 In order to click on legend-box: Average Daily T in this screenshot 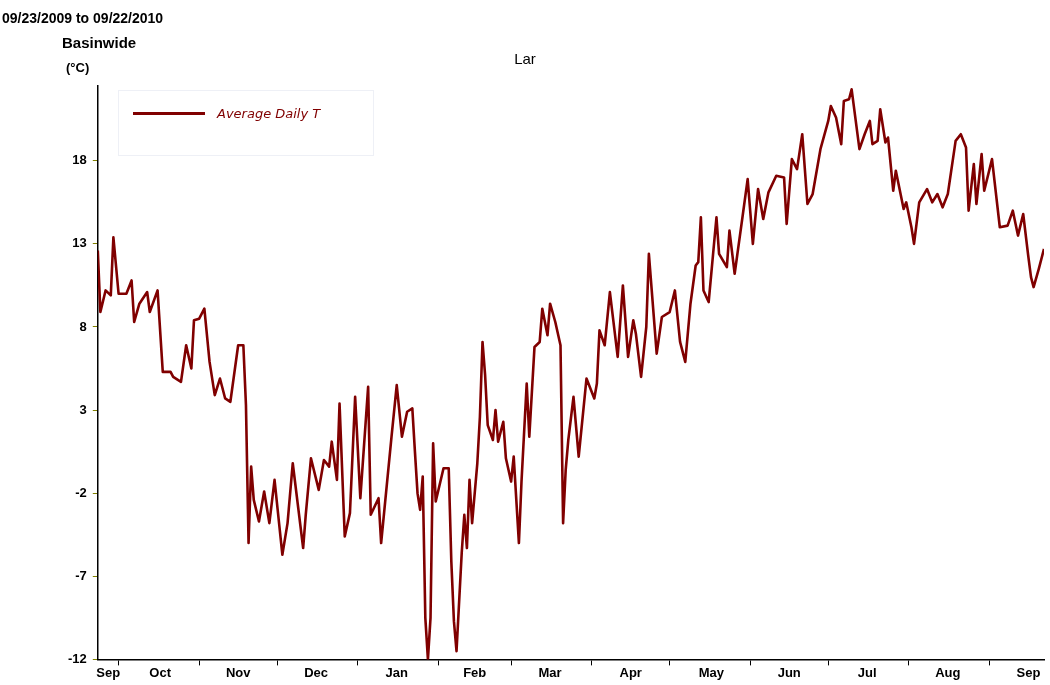, I will do `click(246, 123)`.